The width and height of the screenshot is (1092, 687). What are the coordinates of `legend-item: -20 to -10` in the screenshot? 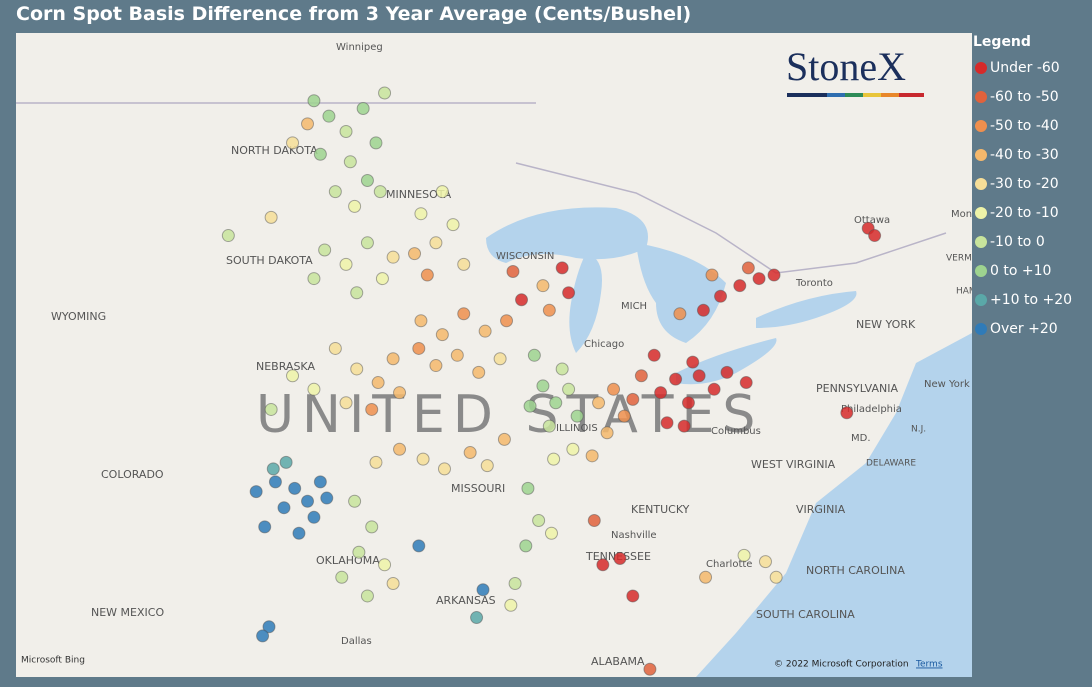 It's located at (1032, 212).